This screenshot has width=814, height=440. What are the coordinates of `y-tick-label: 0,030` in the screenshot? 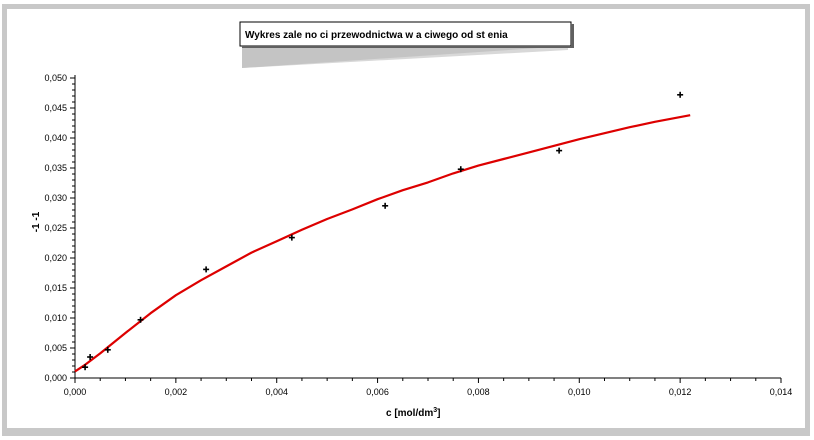 It's located at (55, 198).